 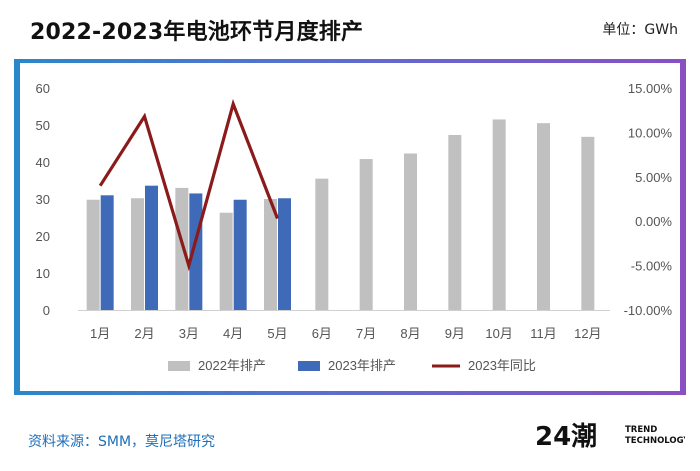 I want to click on x-tick-label: 4月, so click(x=233, y=333).